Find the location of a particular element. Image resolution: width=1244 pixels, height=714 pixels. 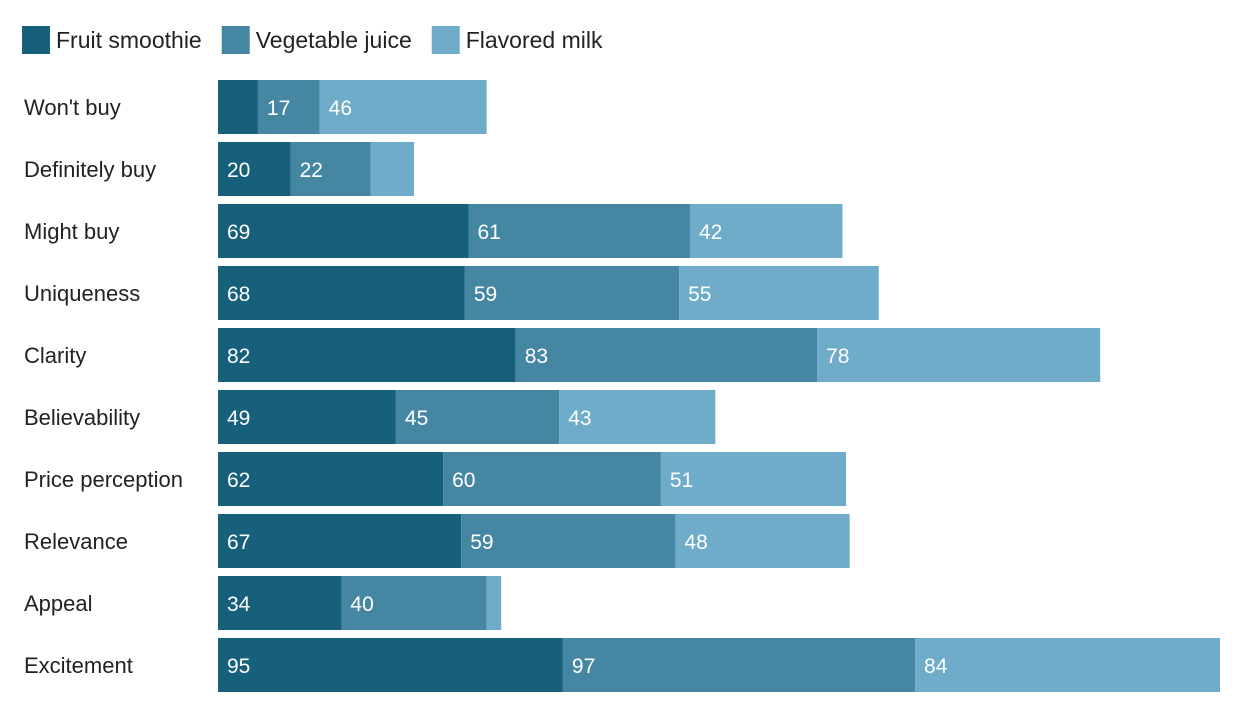

bar-flavored-milk-excitement is located at coordinates (1067, 665).